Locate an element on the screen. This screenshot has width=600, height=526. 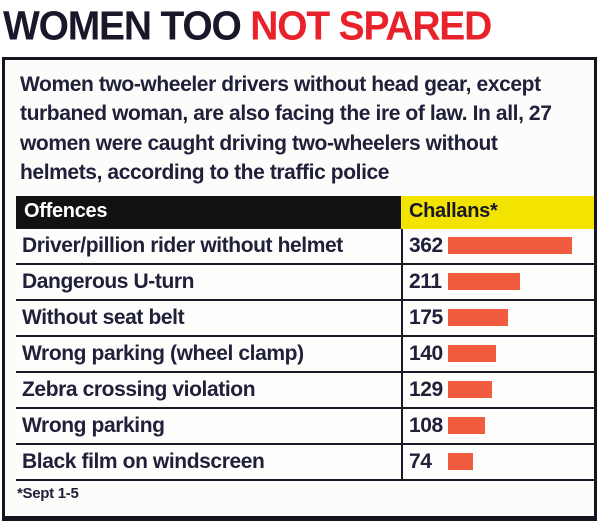
challans-column-header: Challans* is located at coordinates (497, 212).